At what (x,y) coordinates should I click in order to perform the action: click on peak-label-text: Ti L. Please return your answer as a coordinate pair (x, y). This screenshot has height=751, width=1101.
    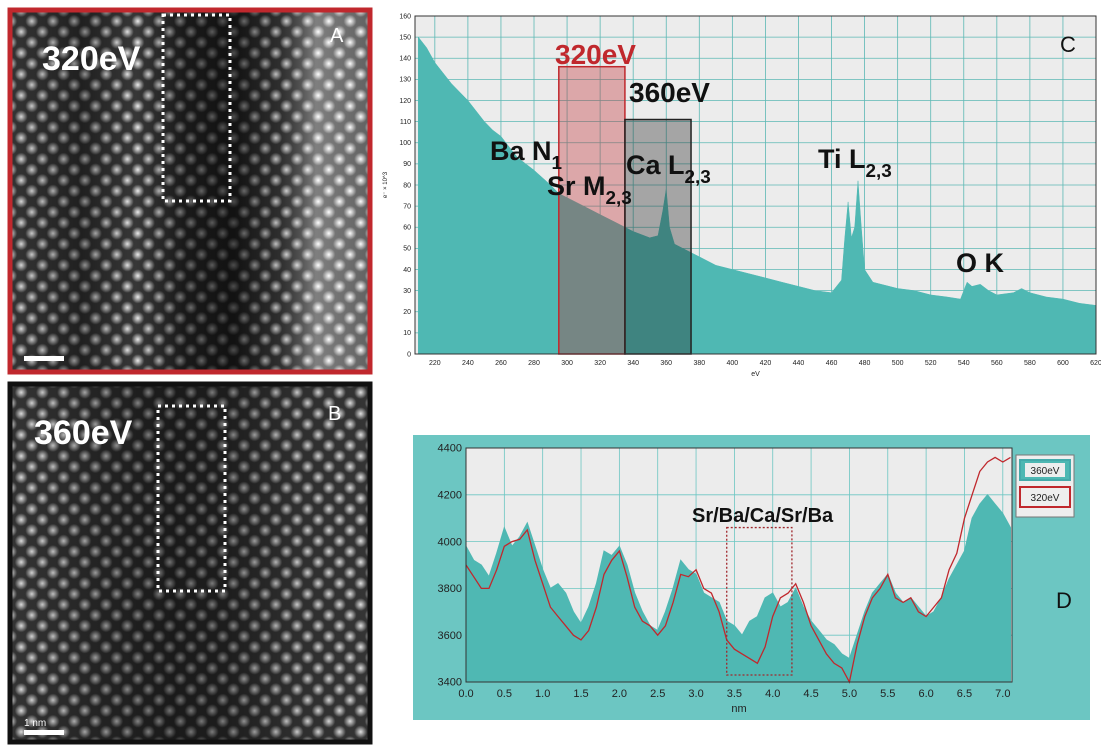
    Looking at the image, I should click on (842, 159).